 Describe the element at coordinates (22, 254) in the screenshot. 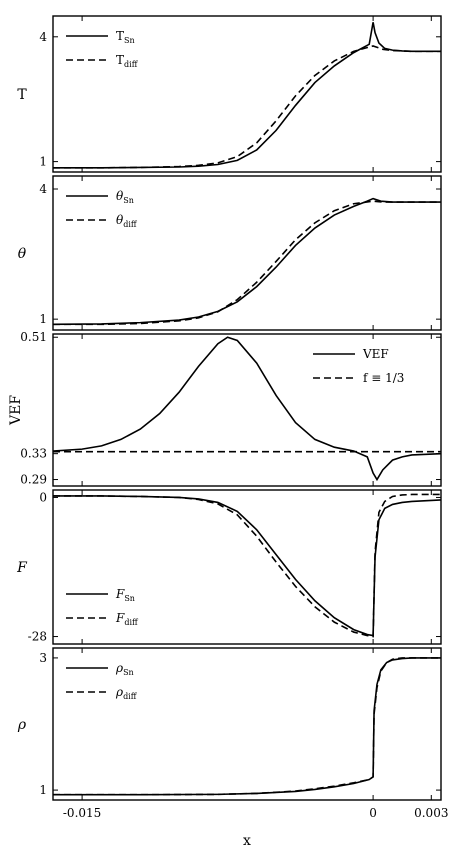

I see `y-axis-label: θ` at that location.